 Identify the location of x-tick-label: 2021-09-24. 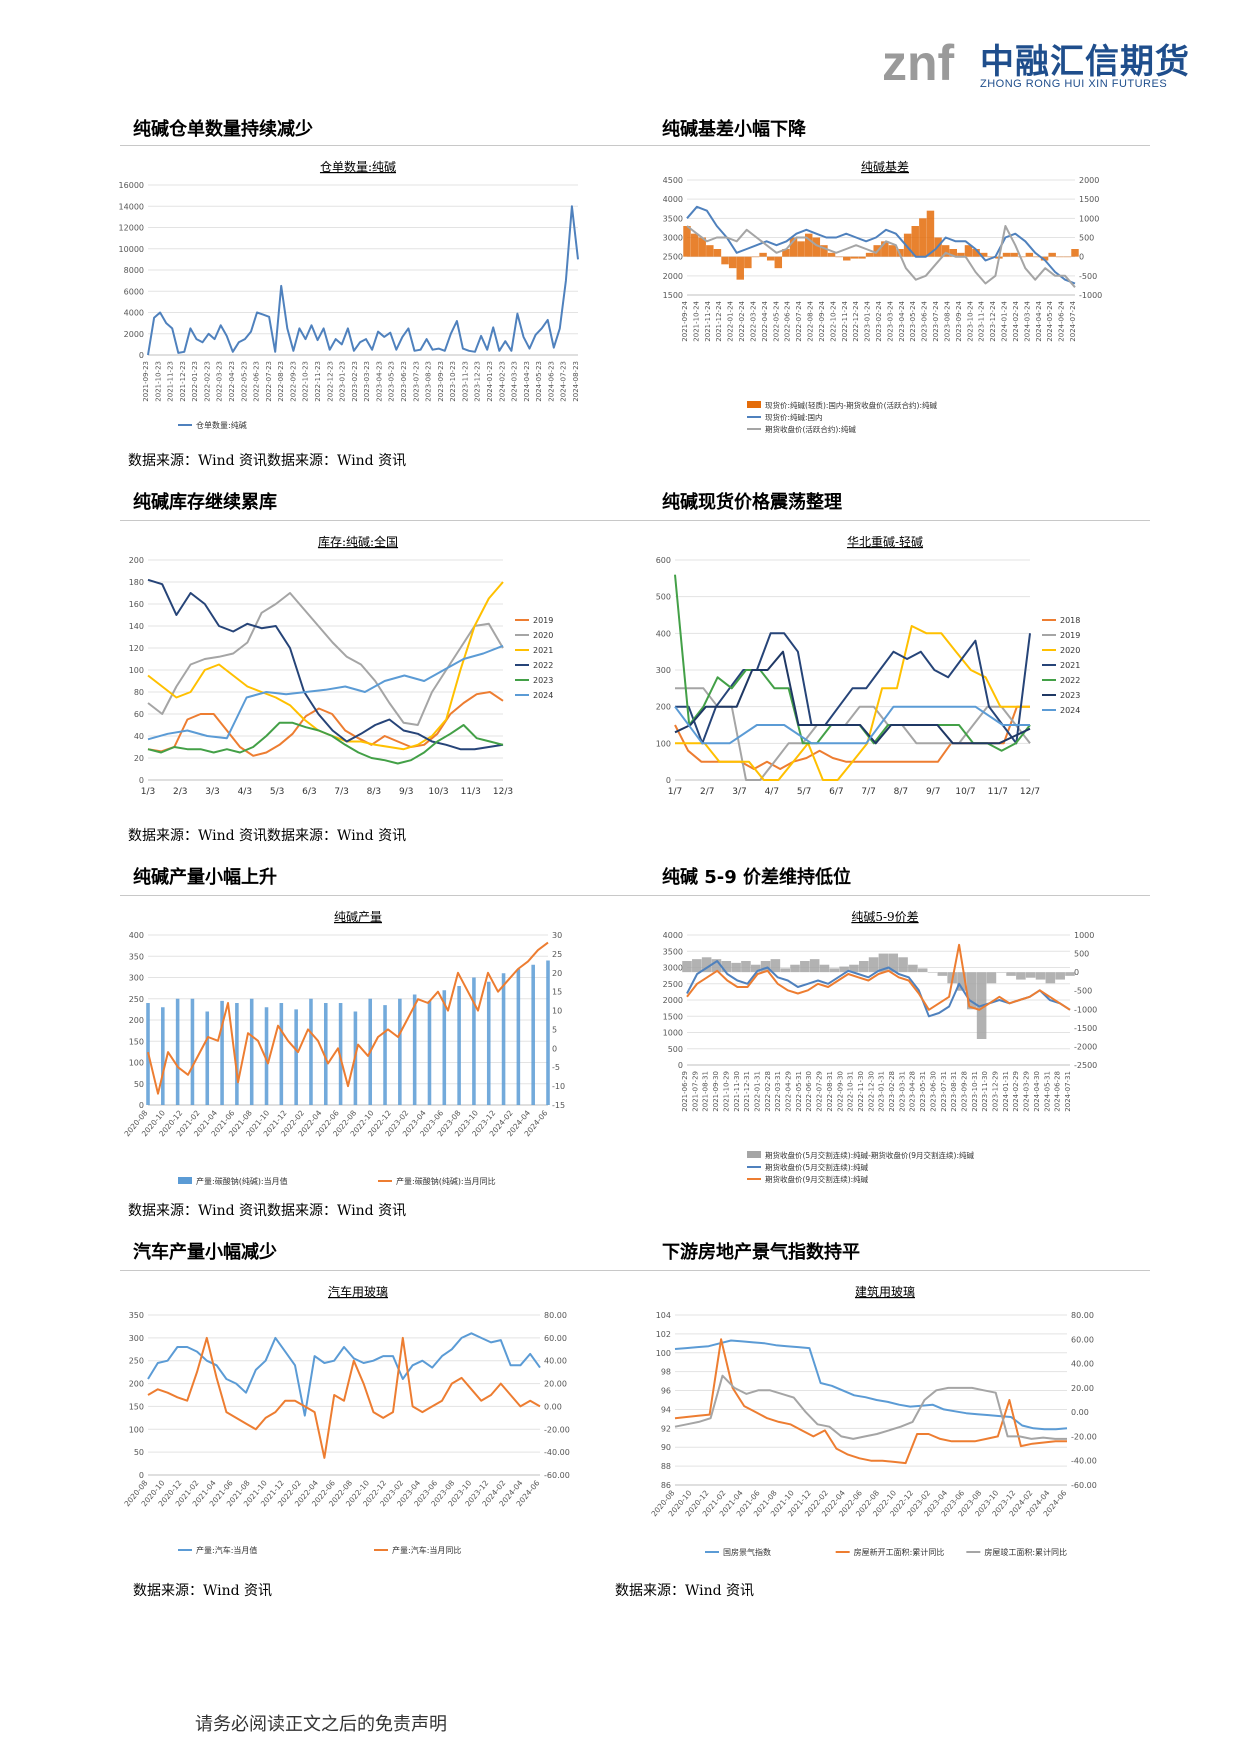
(685, 320).